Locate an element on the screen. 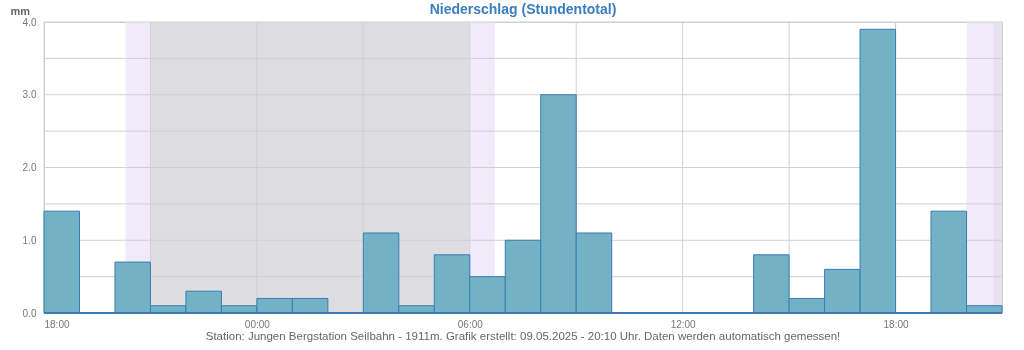  x-tick-label: 06:00 is located at coordinates (470, 324).